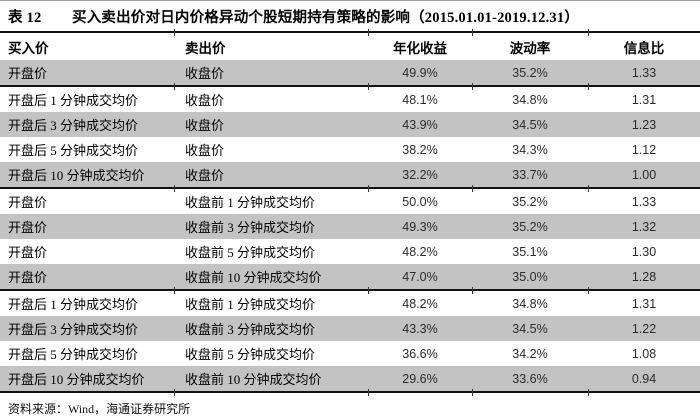 The width and height of the screenshot is (700, 417). I want to click on col-header-sell-price: 卖出价, so click(205, 48).